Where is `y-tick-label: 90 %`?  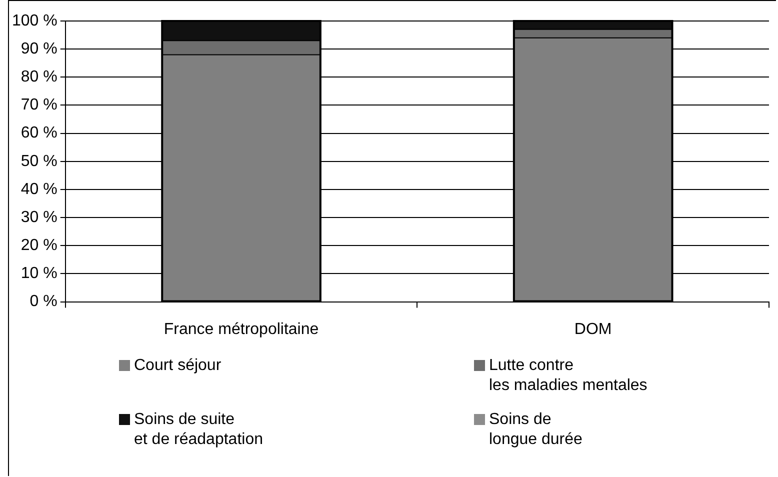
y-tick-label: 90 % is located at coordinates (39, 49).